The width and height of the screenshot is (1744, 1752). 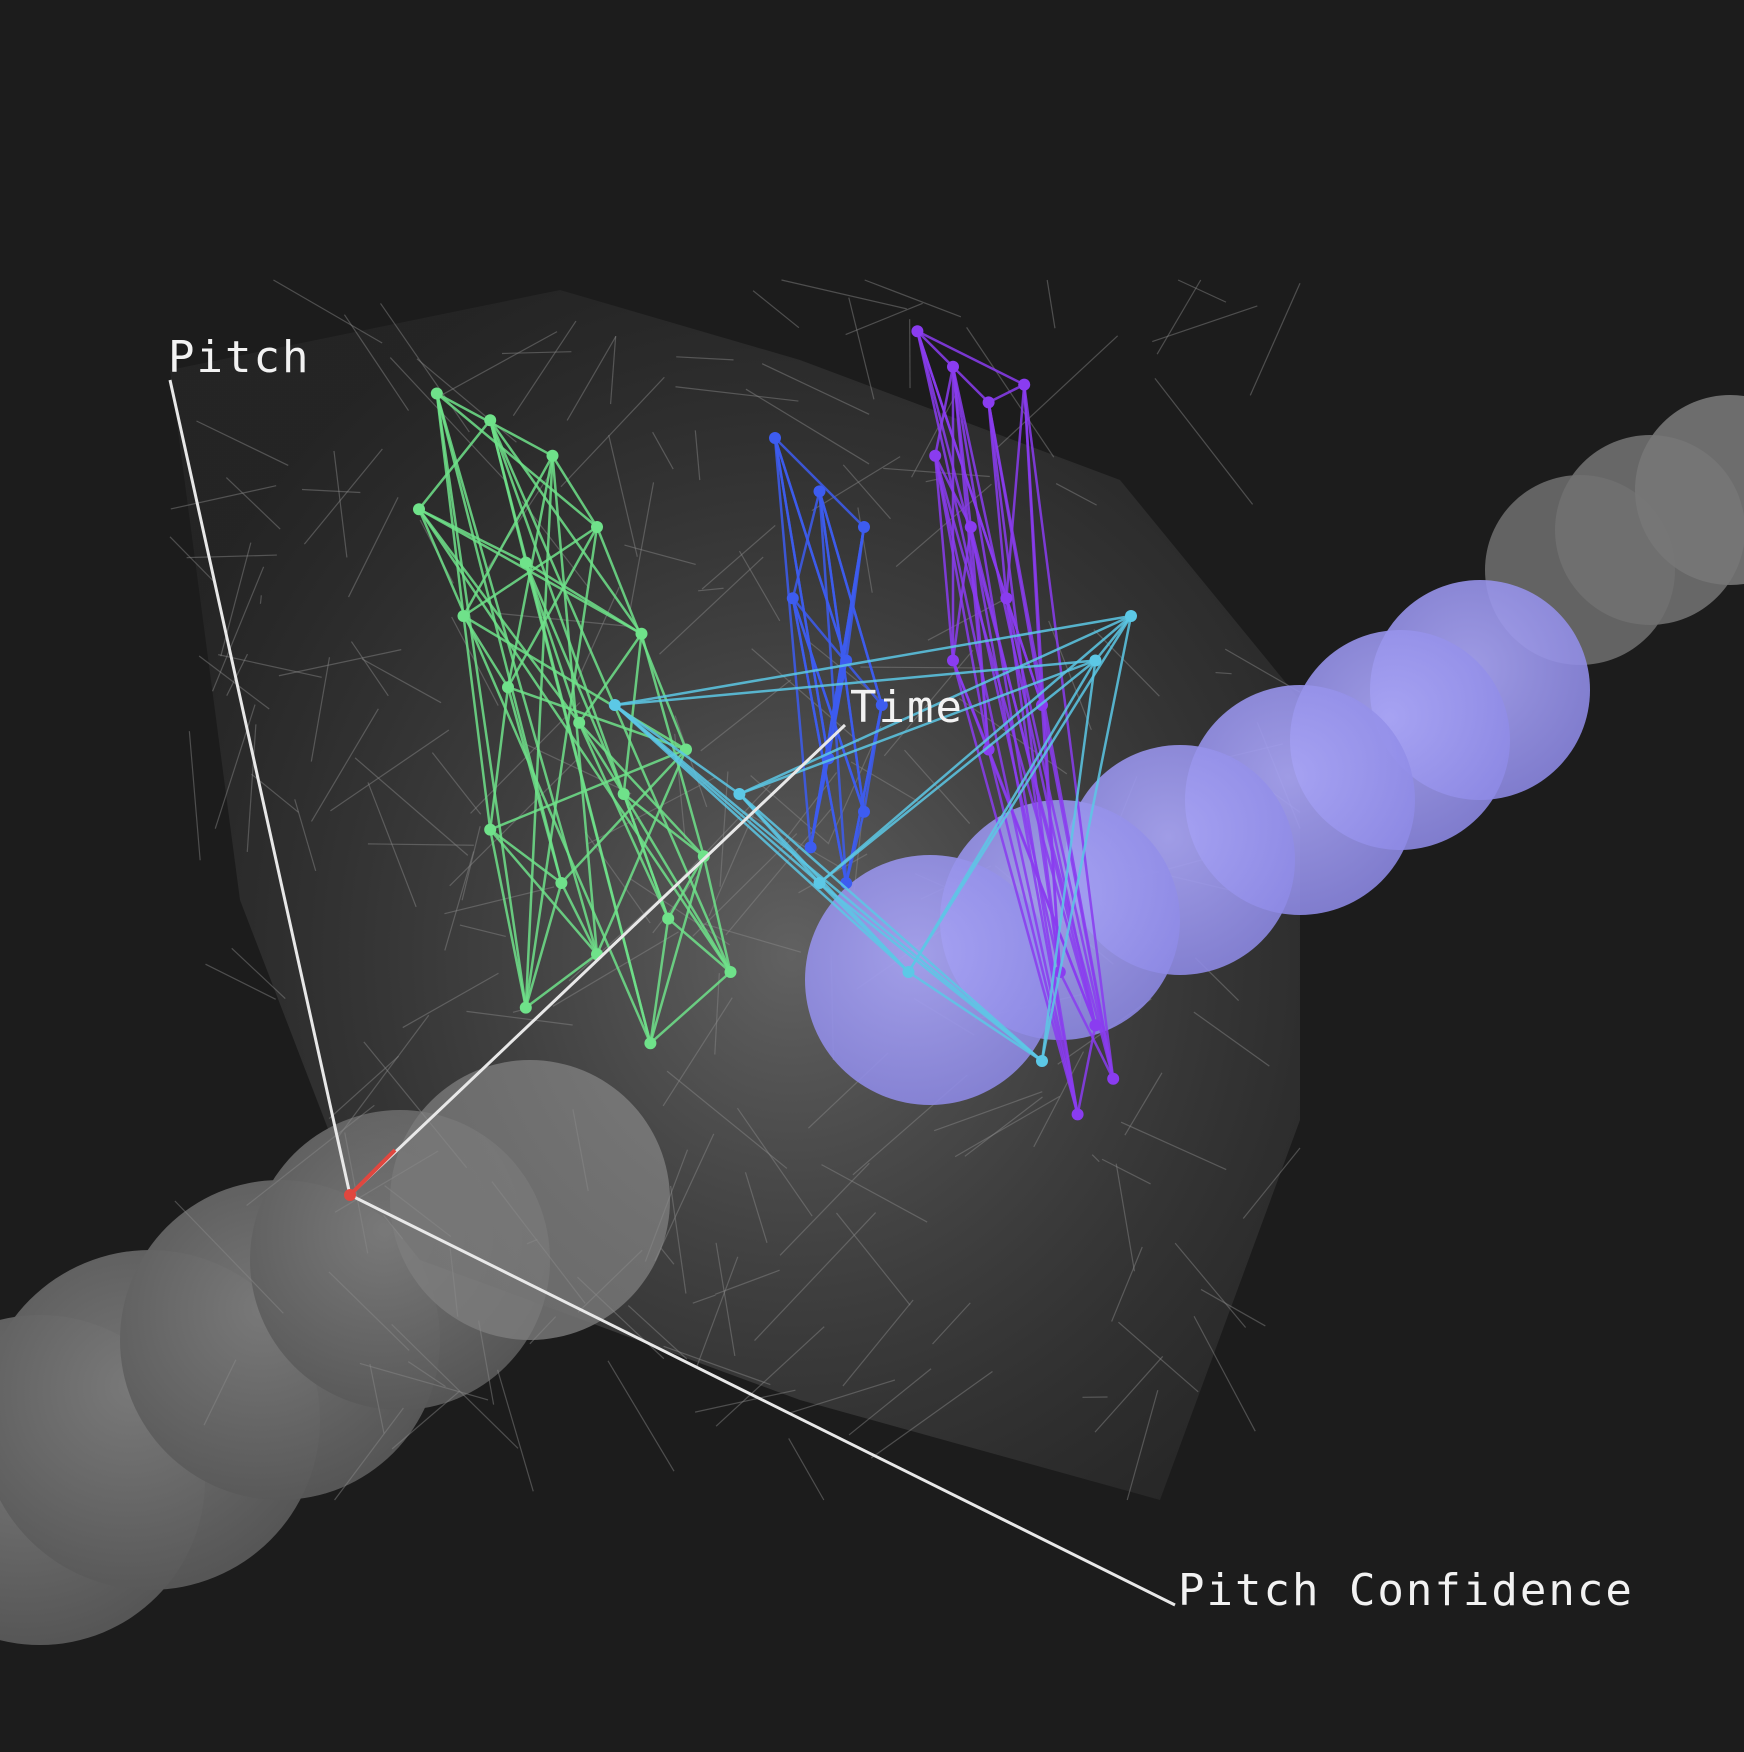 I want to click on gray-orb, so click(x=1689, y=490).